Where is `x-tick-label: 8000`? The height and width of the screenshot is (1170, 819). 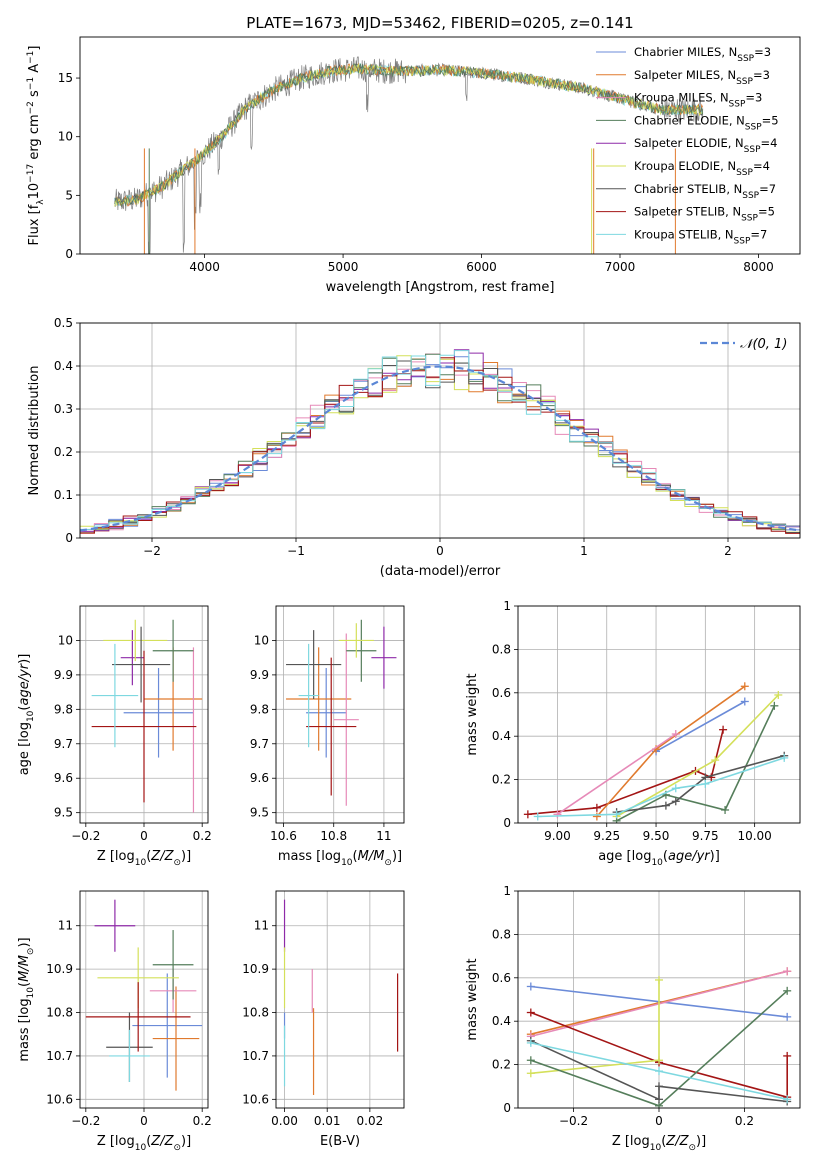
x-tick-label: 8000 is located at coordinates (758, 267).